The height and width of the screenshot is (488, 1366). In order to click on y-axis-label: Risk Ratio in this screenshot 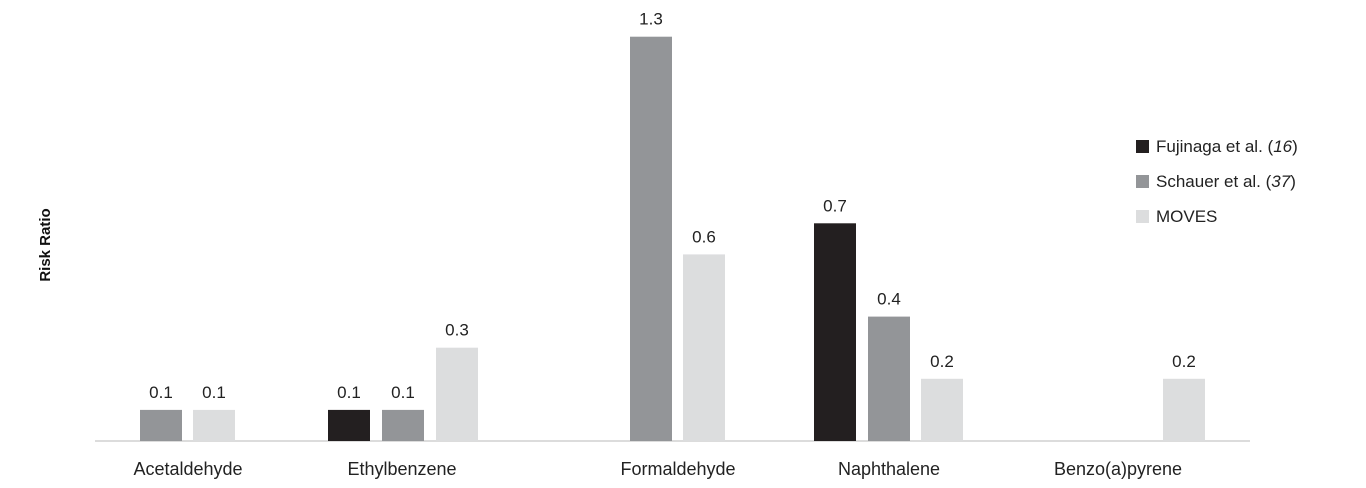, I will do `click(45, 244)`.